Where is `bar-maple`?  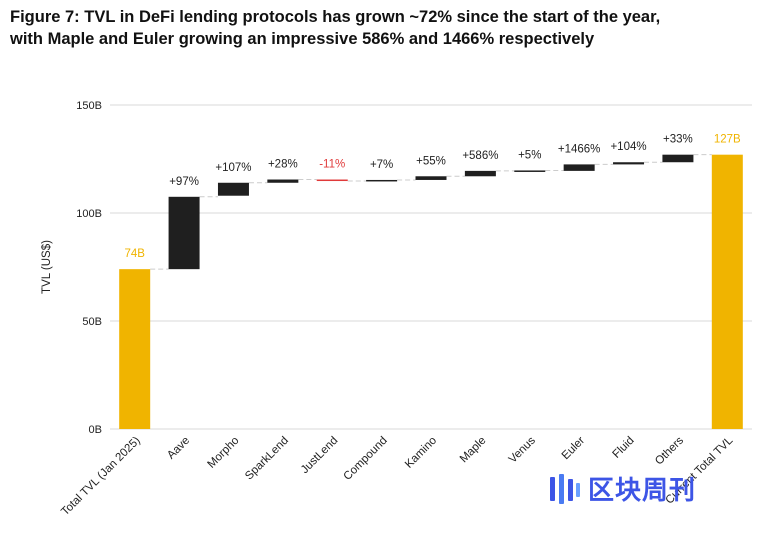
bar-maple is located at coordinates (480, 173).